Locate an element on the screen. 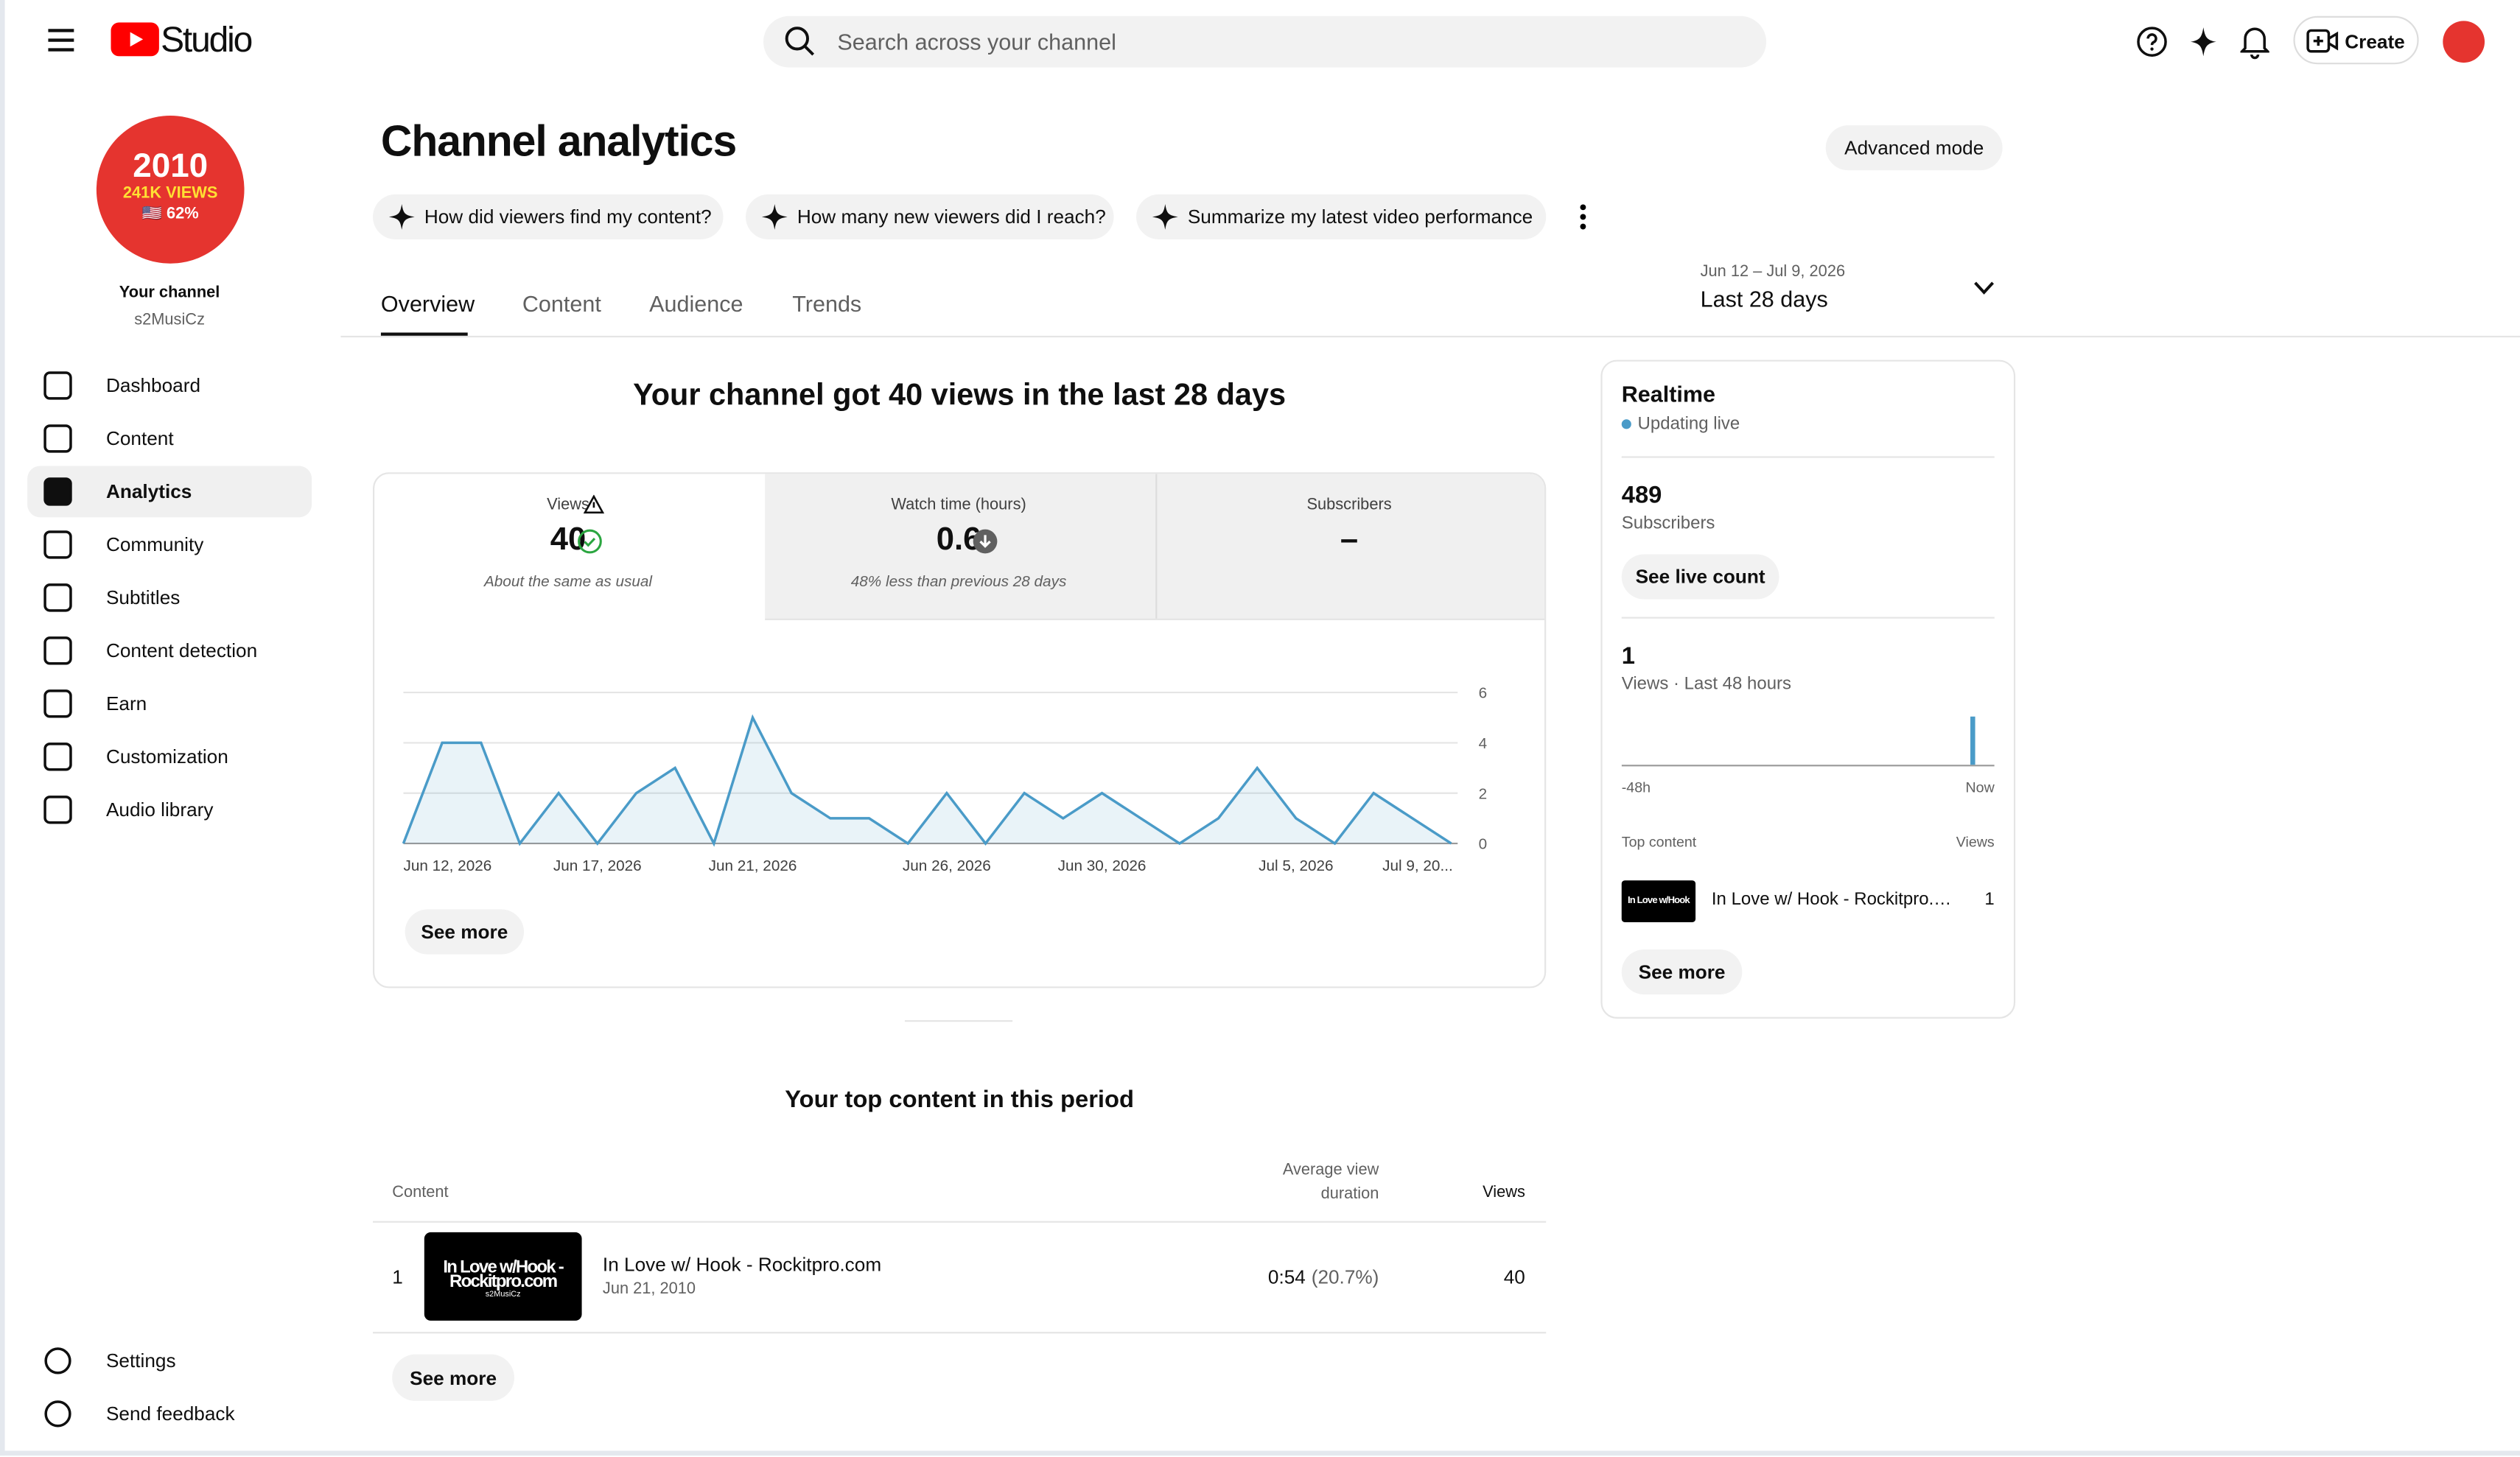 This screenshot has height=1457, width=2520. account-avatar is located at coordinates (2464, 42).